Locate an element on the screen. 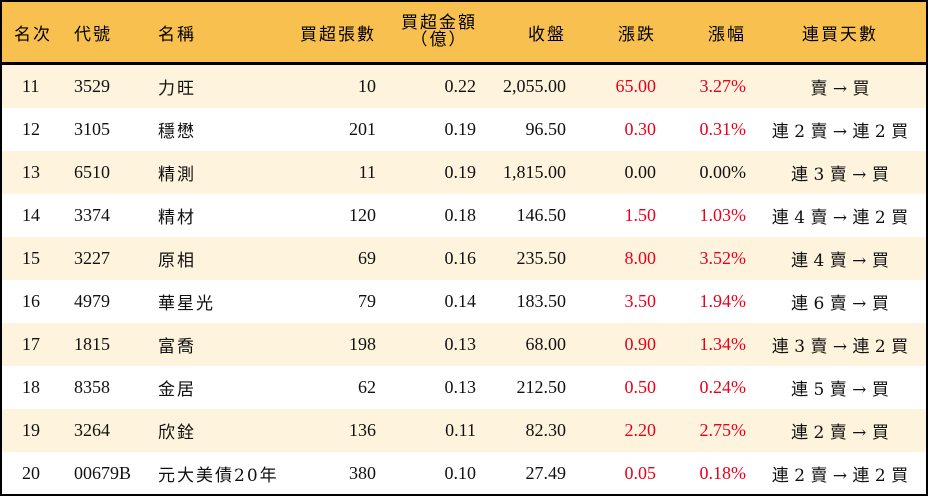 The height and width of the screenshot is (496, 928). header-net-buy-amount-line2: （億） is located at coordinates (439, 40).